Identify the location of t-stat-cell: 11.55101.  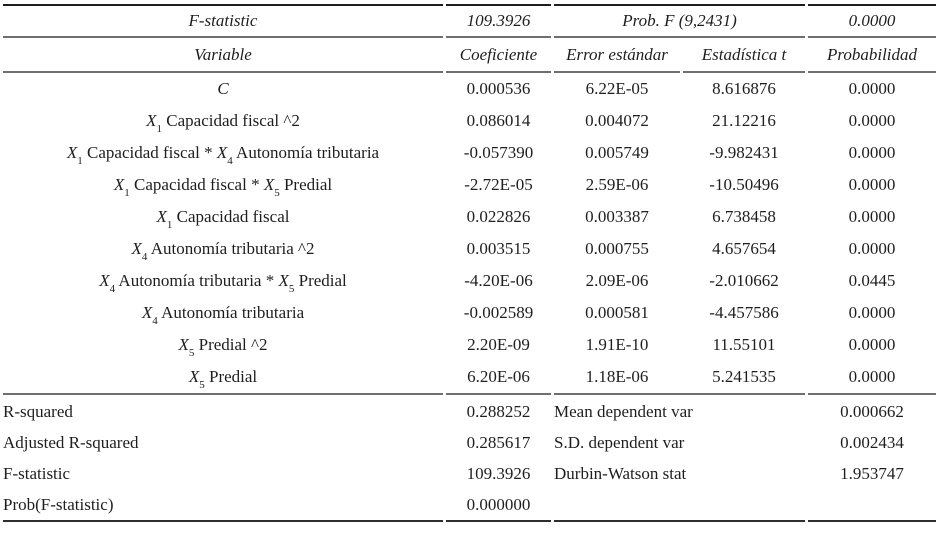
(744, 344).